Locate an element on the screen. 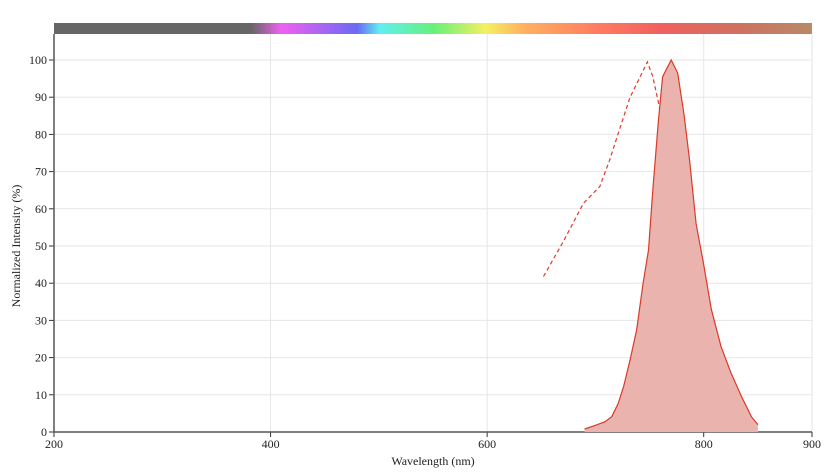 Image resolution: width=828 pixels, height=476 pixels. y-tick-label: 60 is located at coordinates (41, 209).